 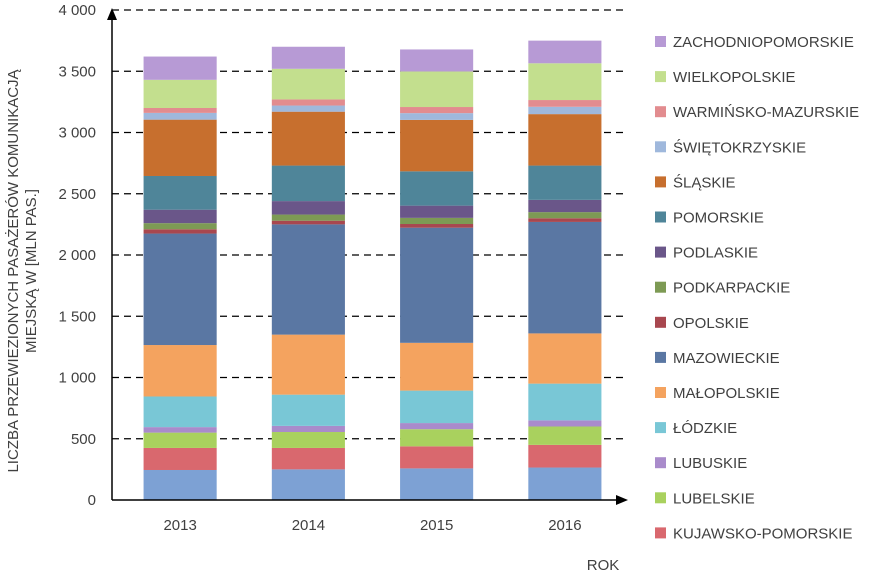 What do you see at coordinates (726, 393) in the screenshot?
I see `legend-label: MAŁOPOLSKIE` at bounding box center [726, 393].